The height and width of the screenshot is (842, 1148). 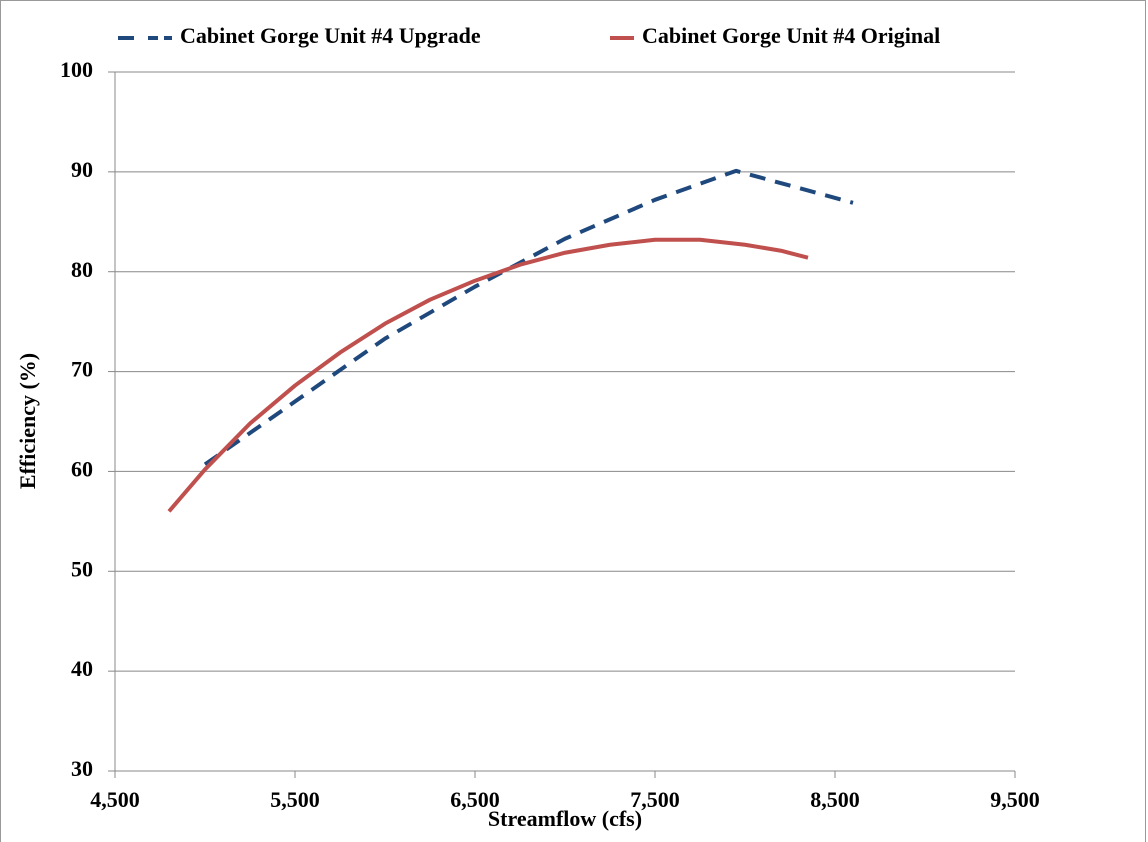 I want to click on y-tick-label: 80, so click(x=82, y=269).